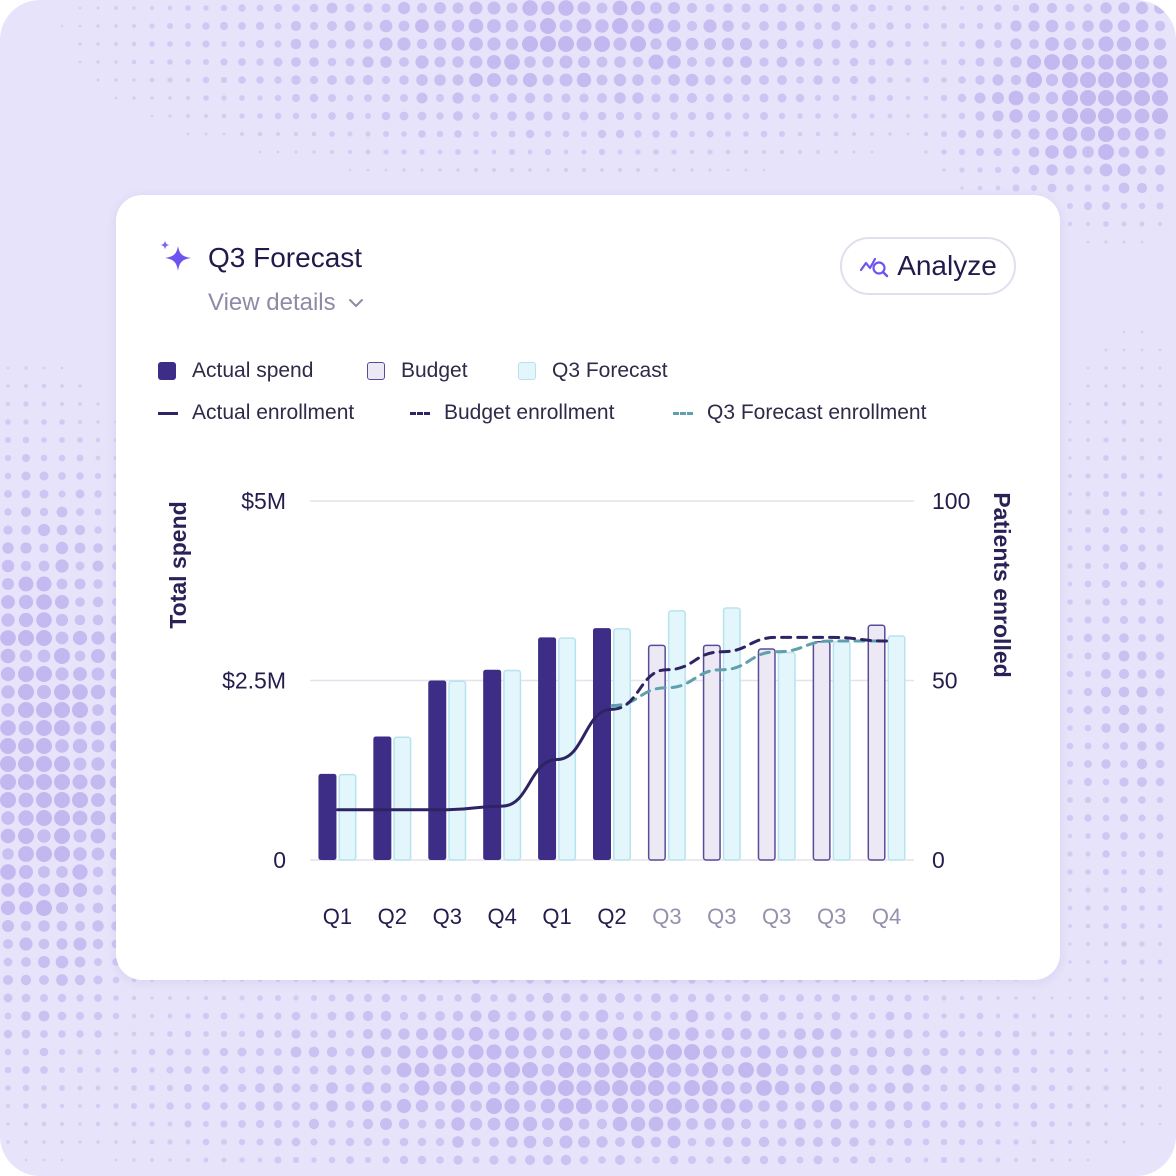 The width and height of the screenshot is (1176, 1176). I want to click on view-details-toggle: View details, so click(286, 303).